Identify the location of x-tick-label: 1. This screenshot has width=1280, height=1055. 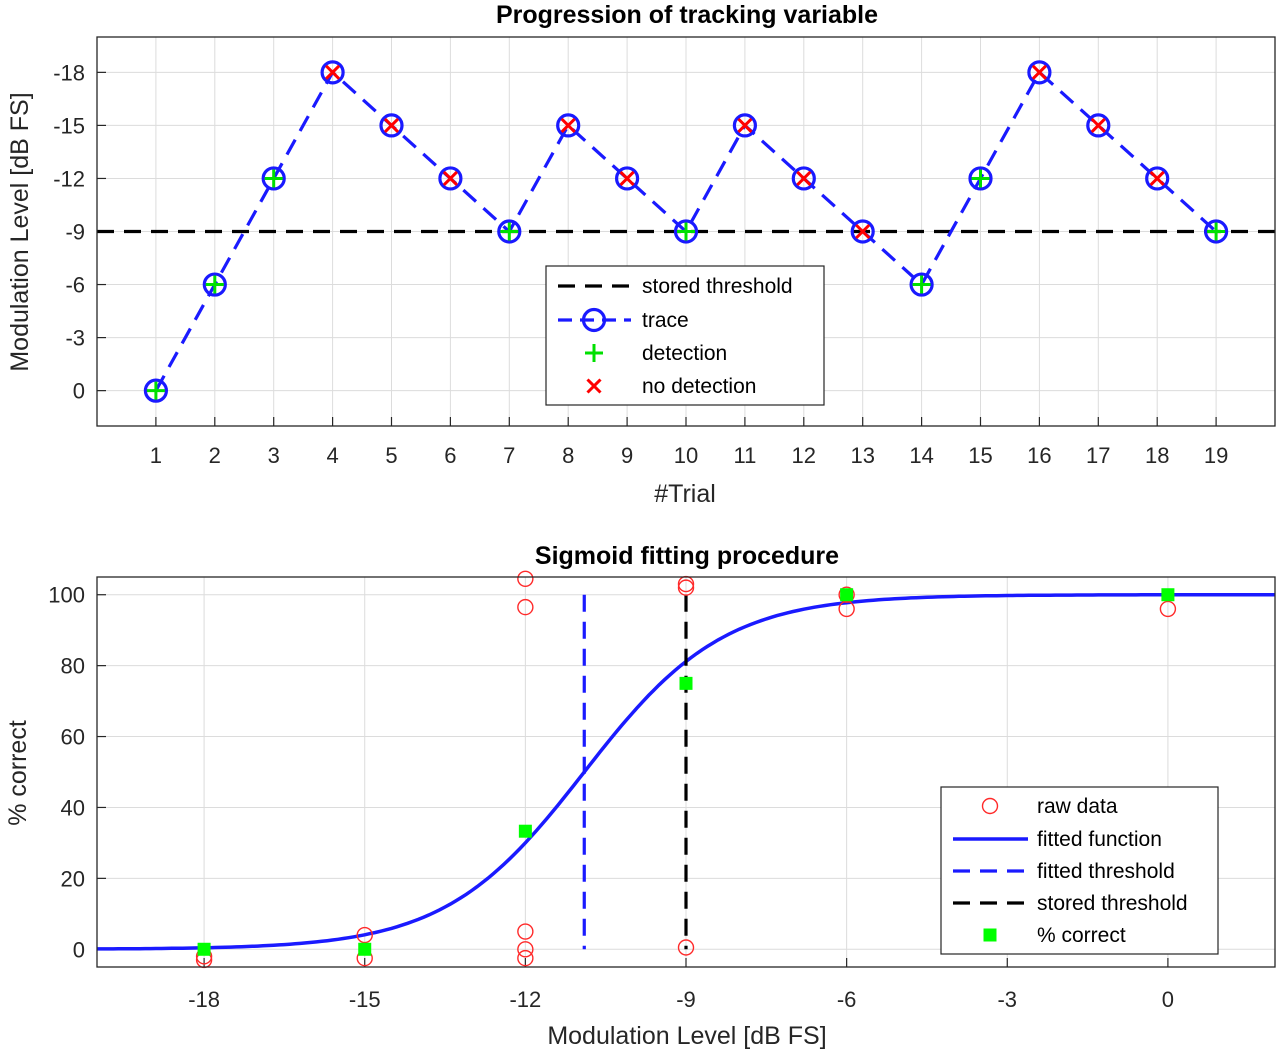
(156, 455).